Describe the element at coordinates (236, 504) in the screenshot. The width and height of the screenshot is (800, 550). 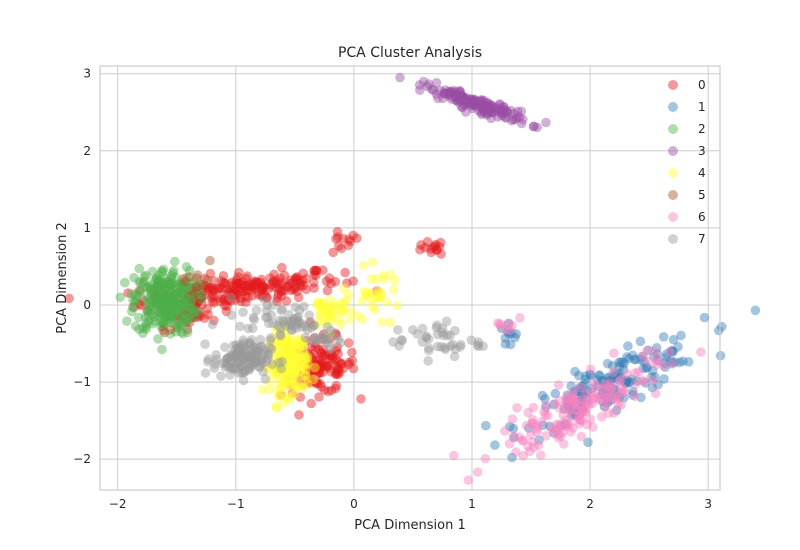
I see `x-tick-label: −1` at that location.